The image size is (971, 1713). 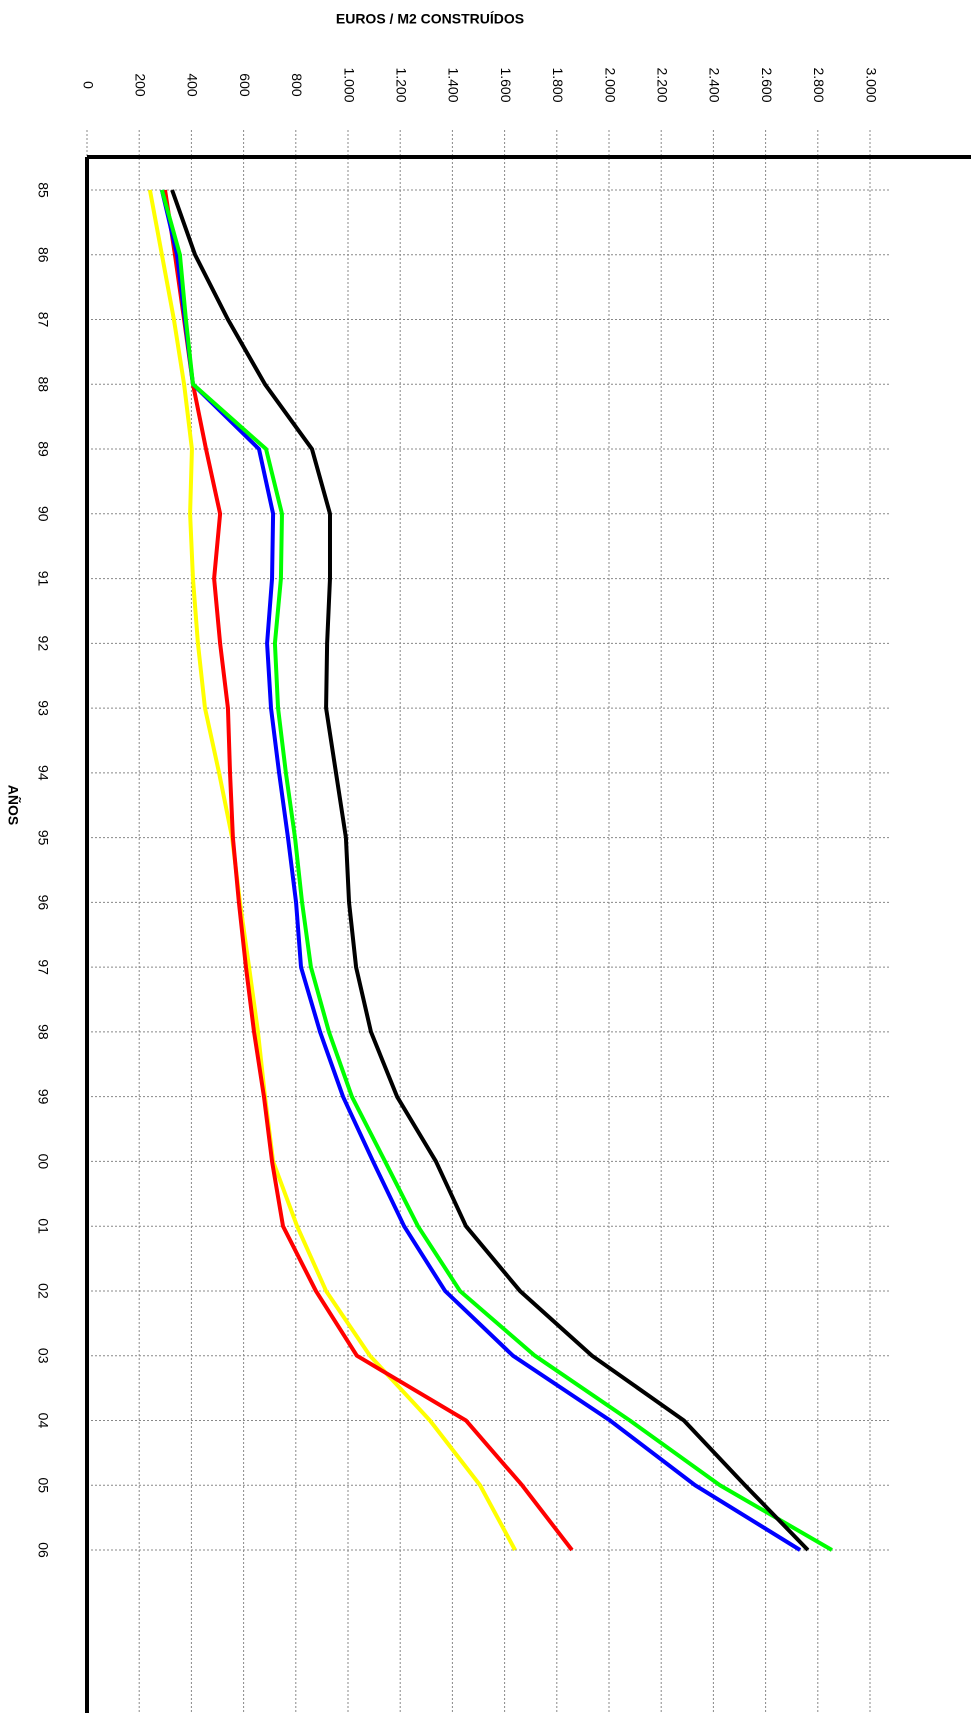 I want to click on y-tick-label: 3.000, so click(x=871, y=84).